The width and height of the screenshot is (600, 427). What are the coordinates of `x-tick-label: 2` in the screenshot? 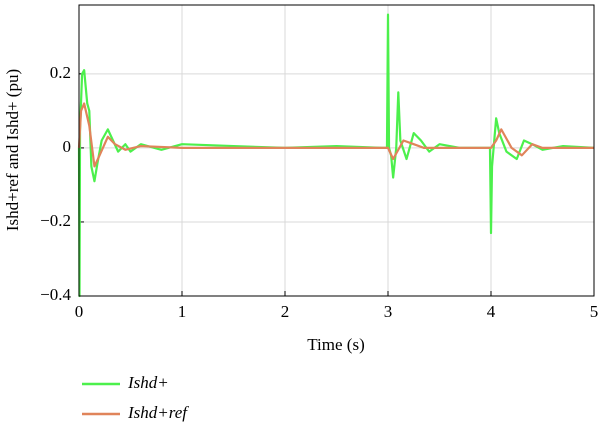 It's located at (285, 311).